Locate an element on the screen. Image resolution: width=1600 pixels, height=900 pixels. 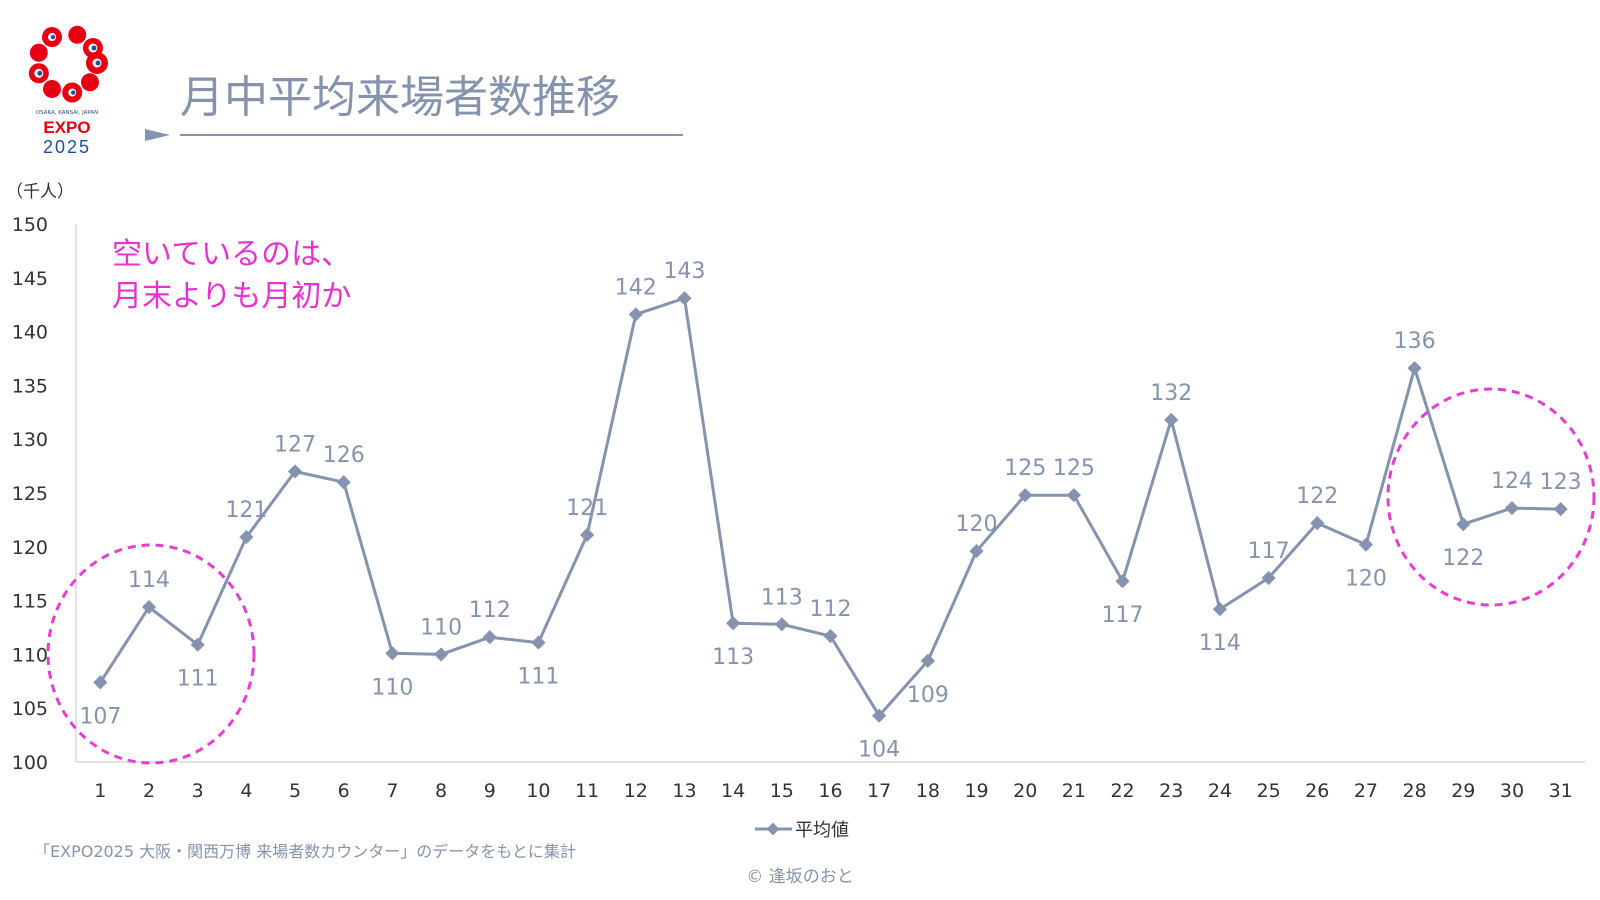
x-tick-label: 7 is located at coordinates (392, 791).